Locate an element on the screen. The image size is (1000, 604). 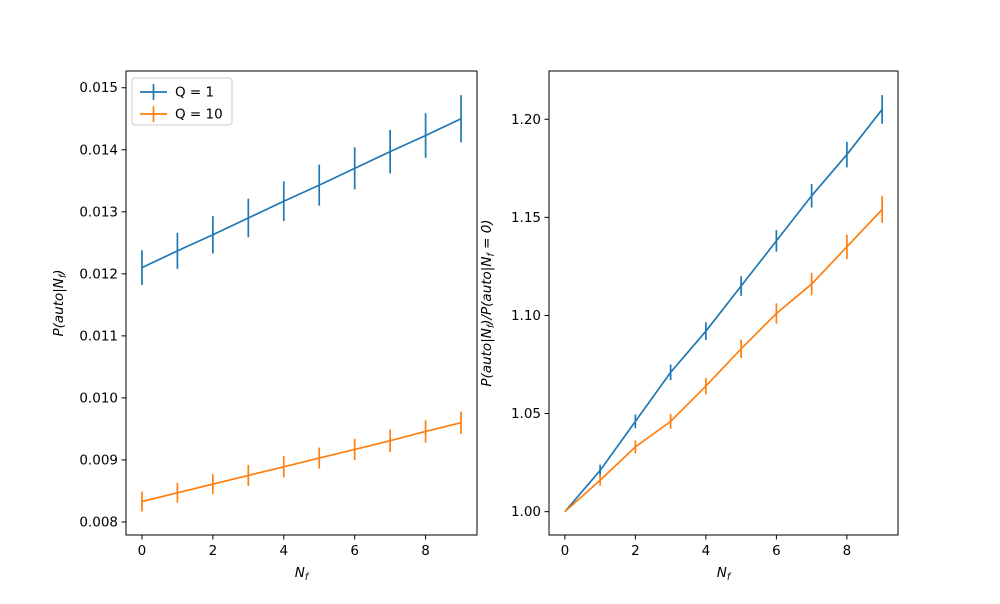
legend: Q = 1 Q = 10 is located at coordinates (182, 101).